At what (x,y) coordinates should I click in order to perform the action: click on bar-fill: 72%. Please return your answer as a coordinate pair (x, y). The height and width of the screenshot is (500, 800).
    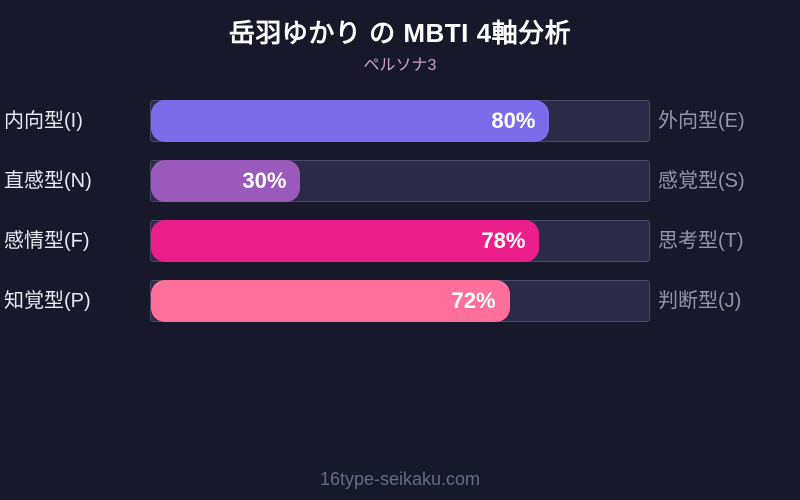
    Looking at the image, I should click on (330, 301).